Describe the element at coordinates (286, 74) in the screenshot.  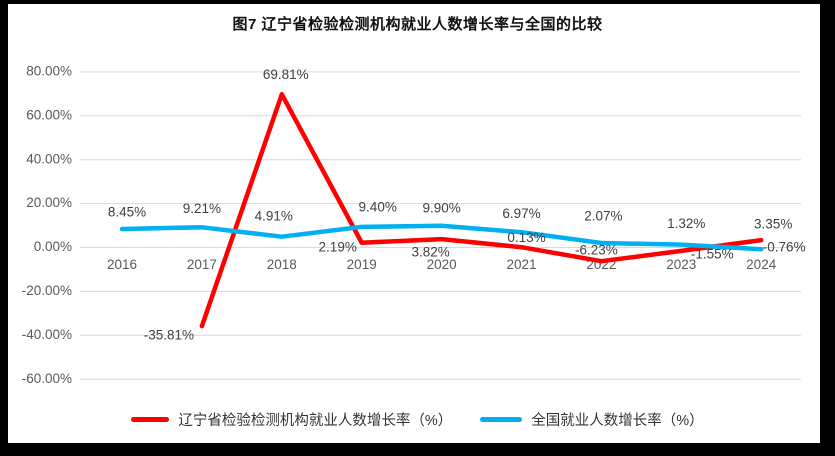
I see `data-label: 69.81%` at that location.